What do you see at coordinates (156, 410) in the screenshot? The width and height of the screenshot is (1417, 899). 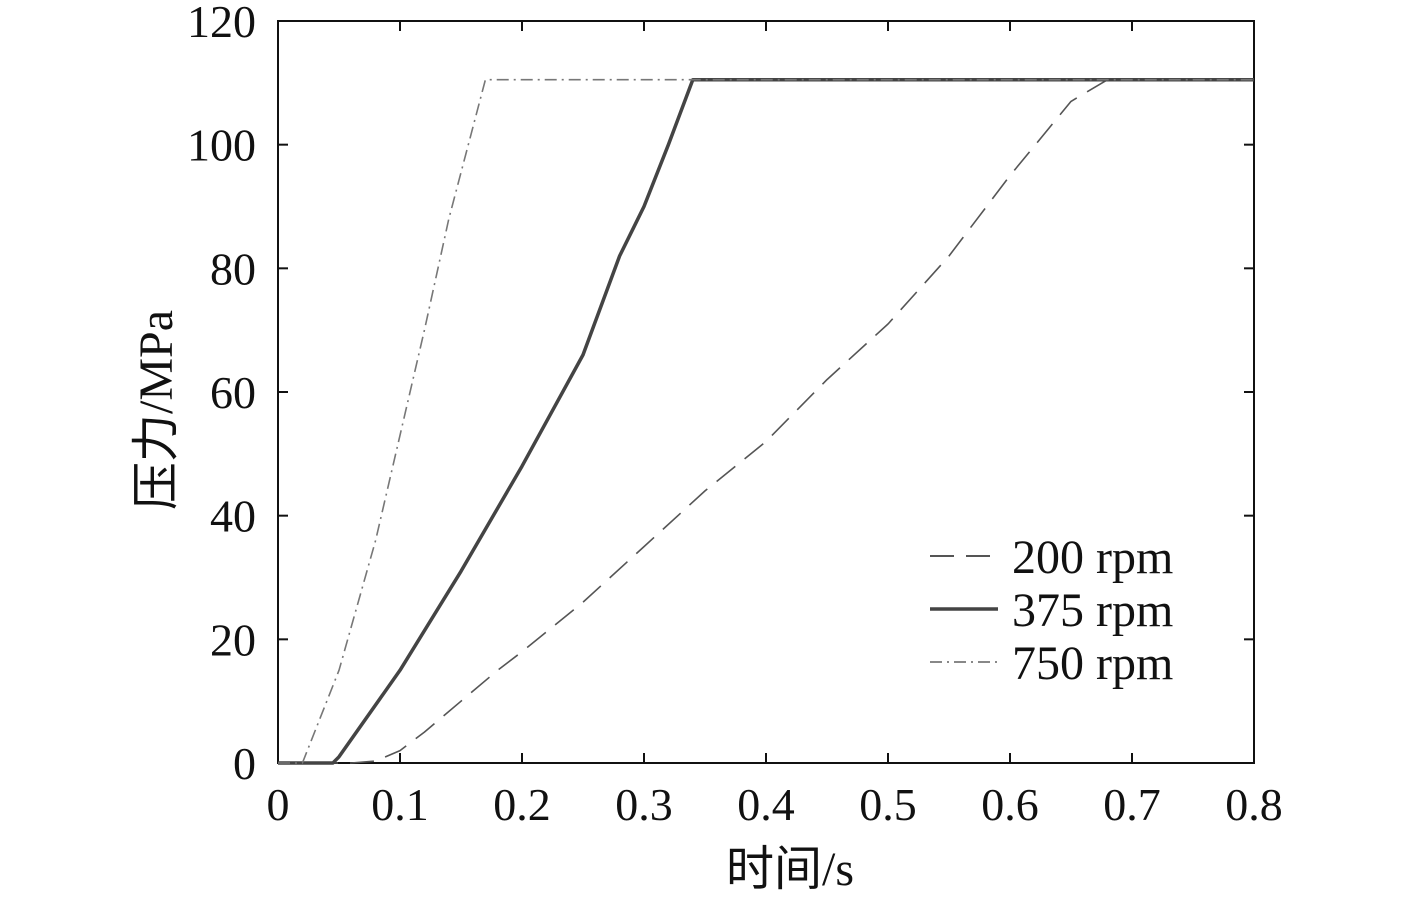 I see `y-axis-label: 压力/MPa` at bounding box center [156, 410].